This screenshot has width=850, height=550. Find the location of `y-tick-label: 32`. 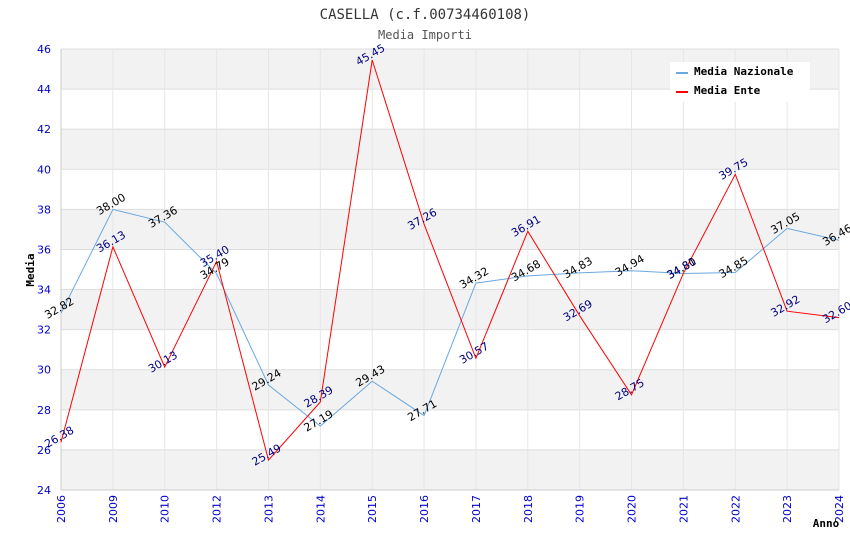

y-tick-label: 32 is located at coordinates (44, 330).